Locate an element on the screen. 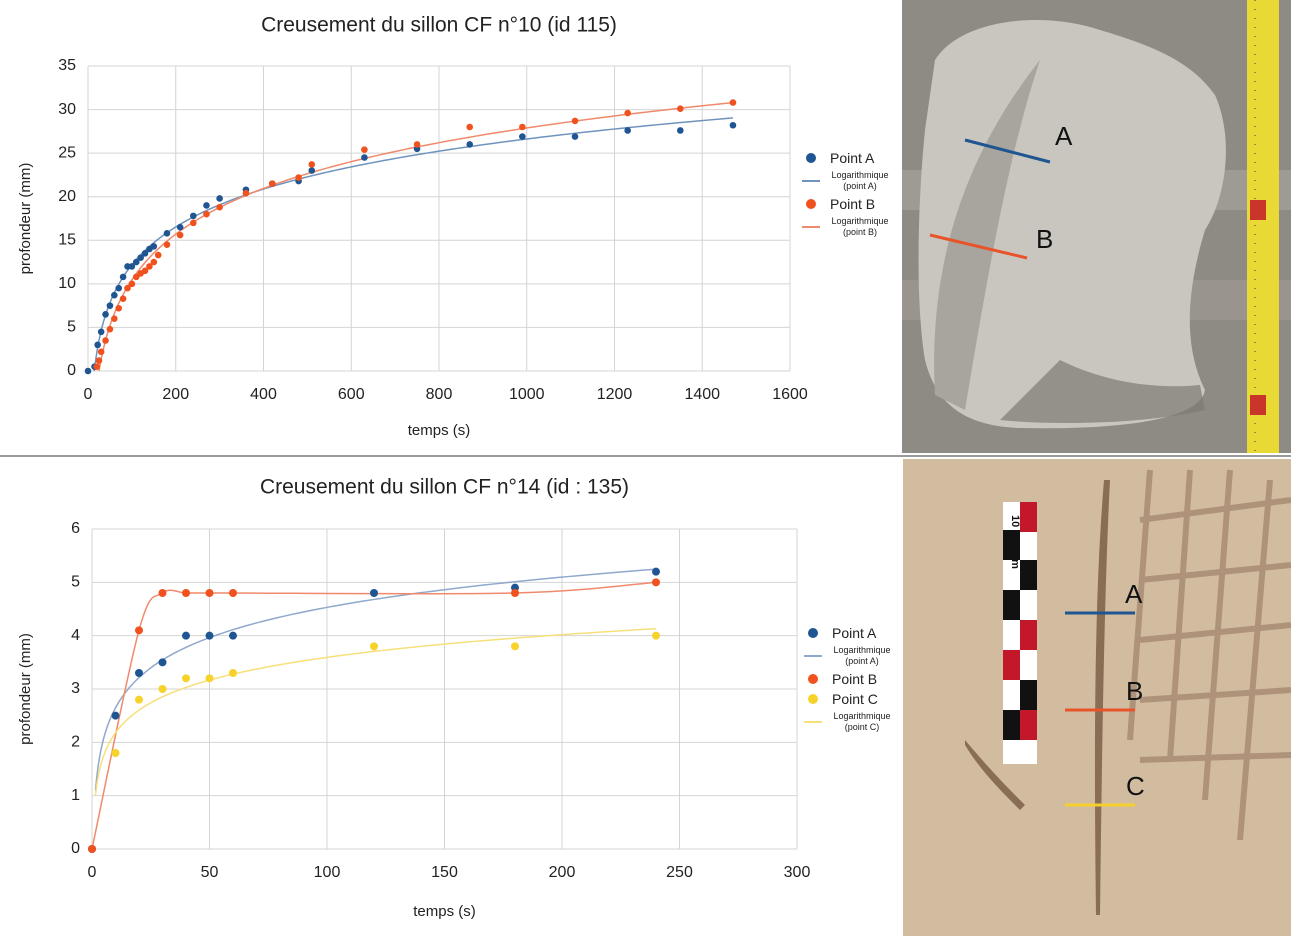 This screenshot has height=936, width=1291. photo-label: B is located at coordinates (1134, 691).